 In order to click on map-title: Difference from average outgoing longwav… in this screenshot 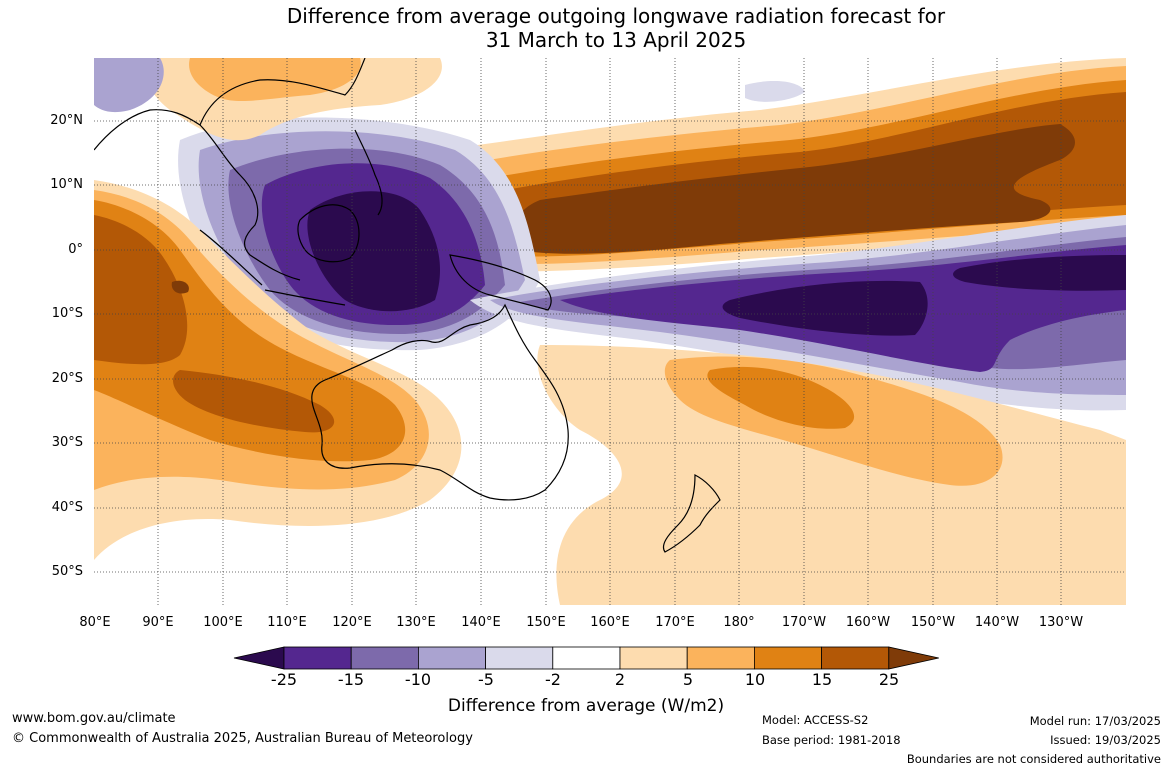, I will do `click(586, 28)`.